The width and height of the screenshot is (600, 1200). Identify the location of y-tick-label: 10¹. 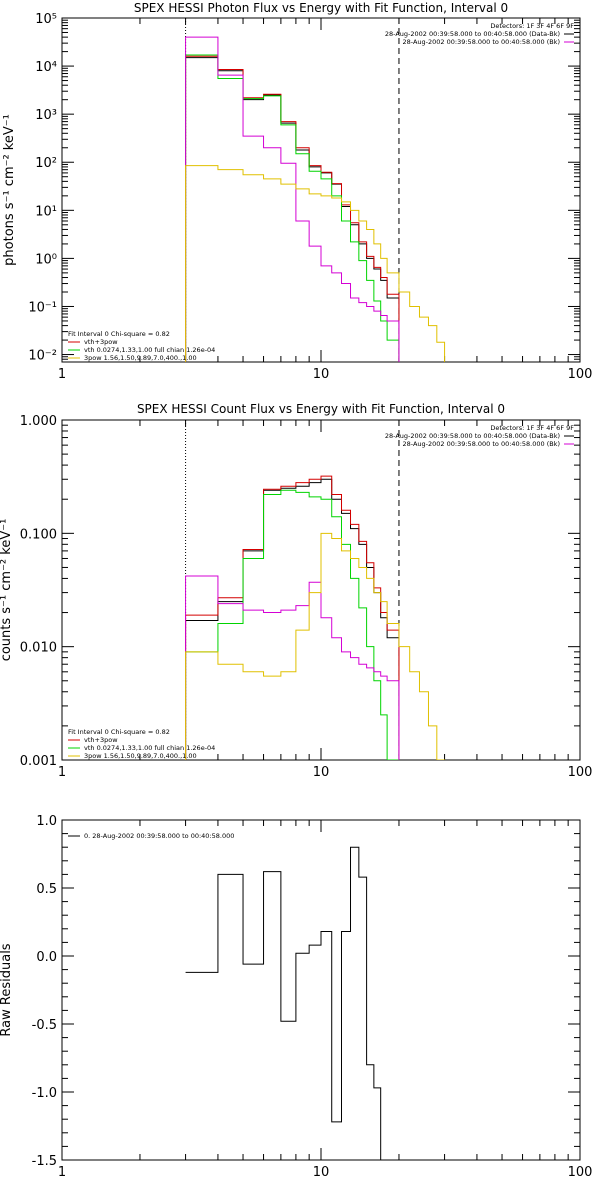
(46, 211).